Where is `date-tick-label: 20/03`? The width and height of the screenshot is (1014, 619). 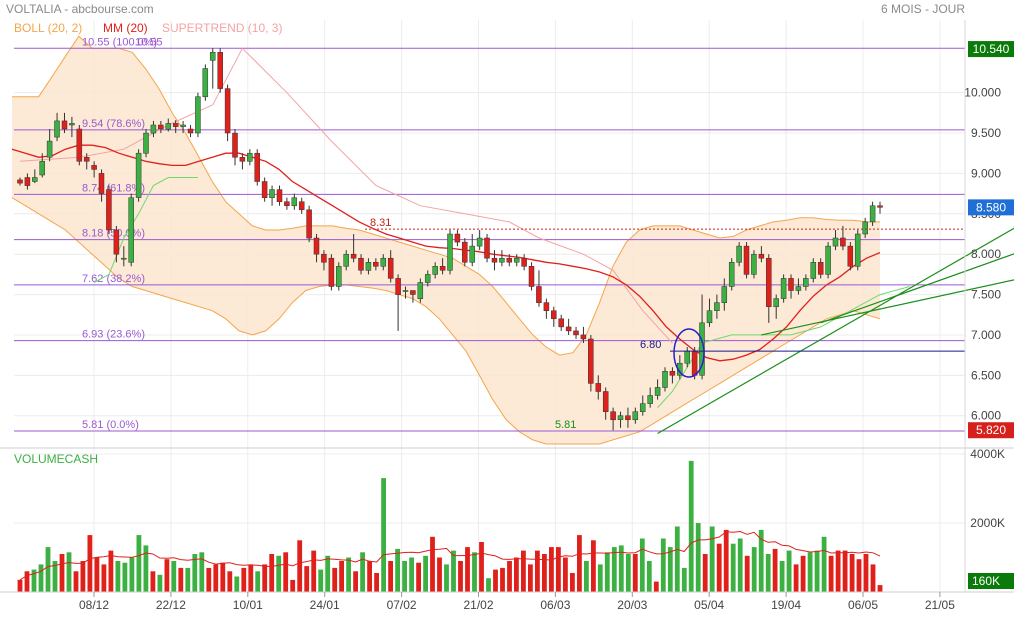 date-tick-label: 20/03 is located at coordinates (632, 605).